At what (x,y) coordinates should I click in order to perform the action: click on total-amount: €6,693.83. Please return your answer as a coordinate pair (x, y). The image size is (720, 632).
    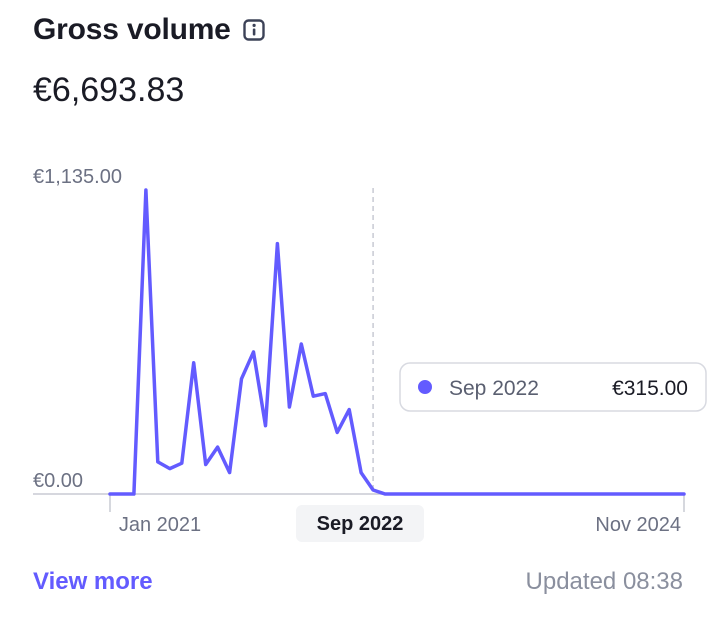
    Looking at the image, I should click on (109, 90).